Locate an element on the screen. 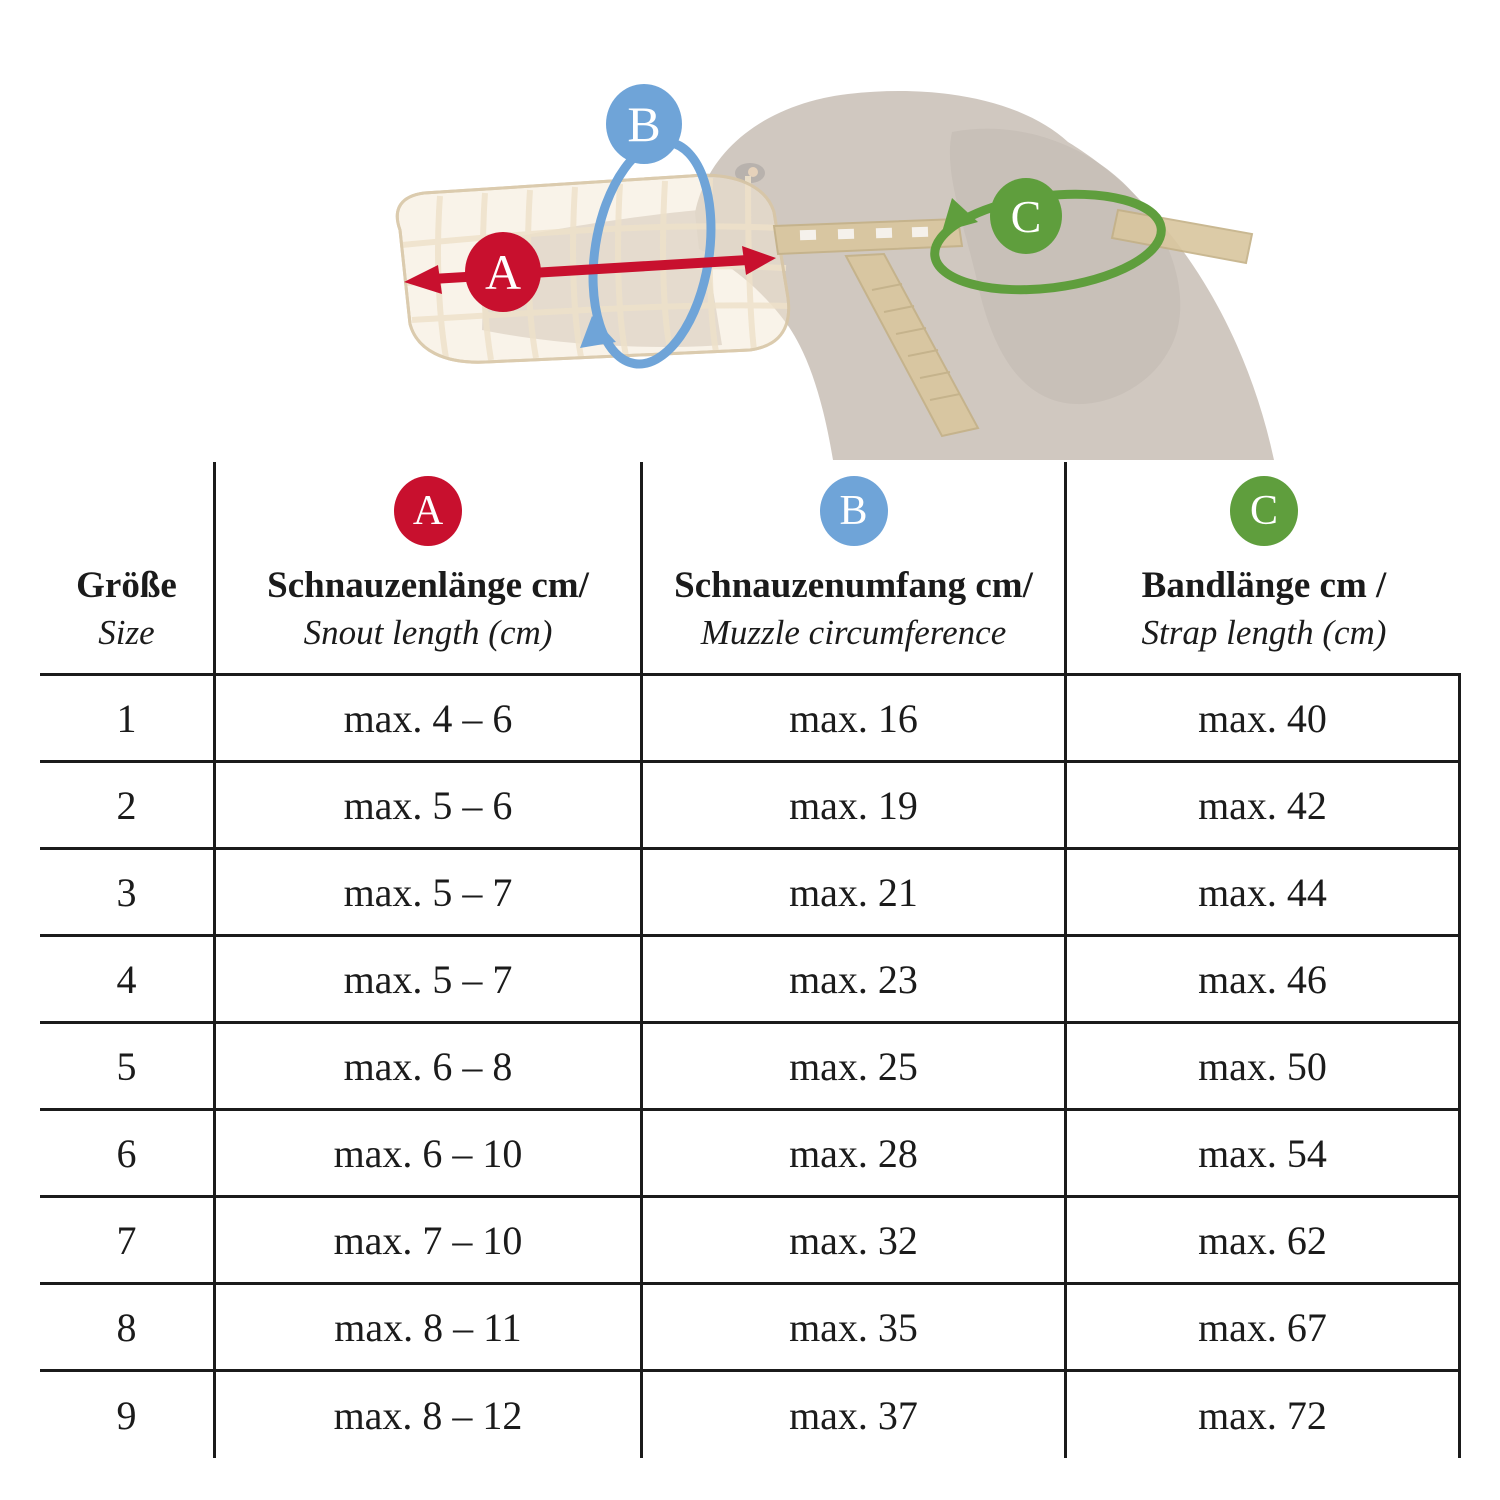 This screenshot has width=1500, height=1500. badge-a: A is located at coordinates (503, 272).